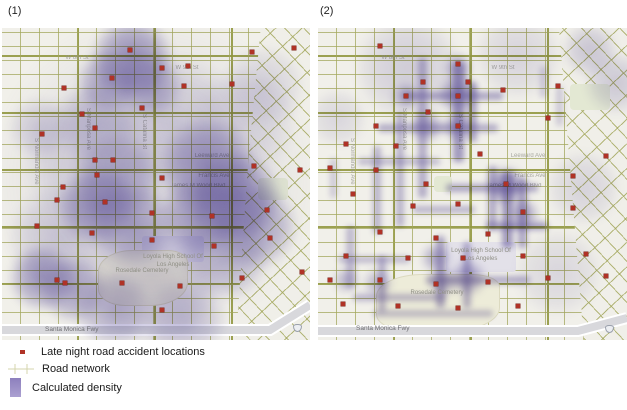  Describe the element at coordinates (123, 352) in the screenshot. I see `legend-label: Late night road accident locations` at that location.